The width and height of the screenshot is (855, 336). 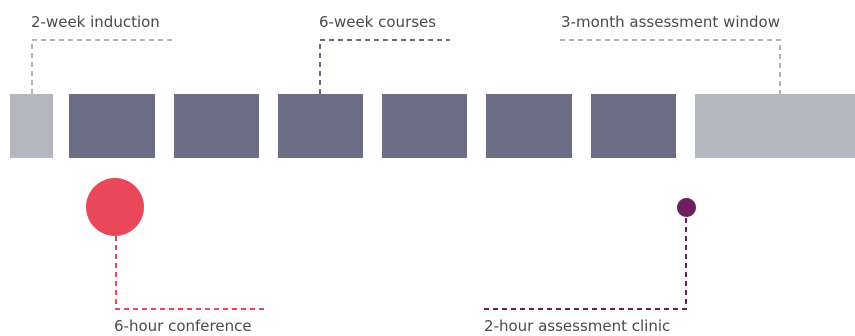 I want to click on clinic-marker, so click(x=686, y=207).